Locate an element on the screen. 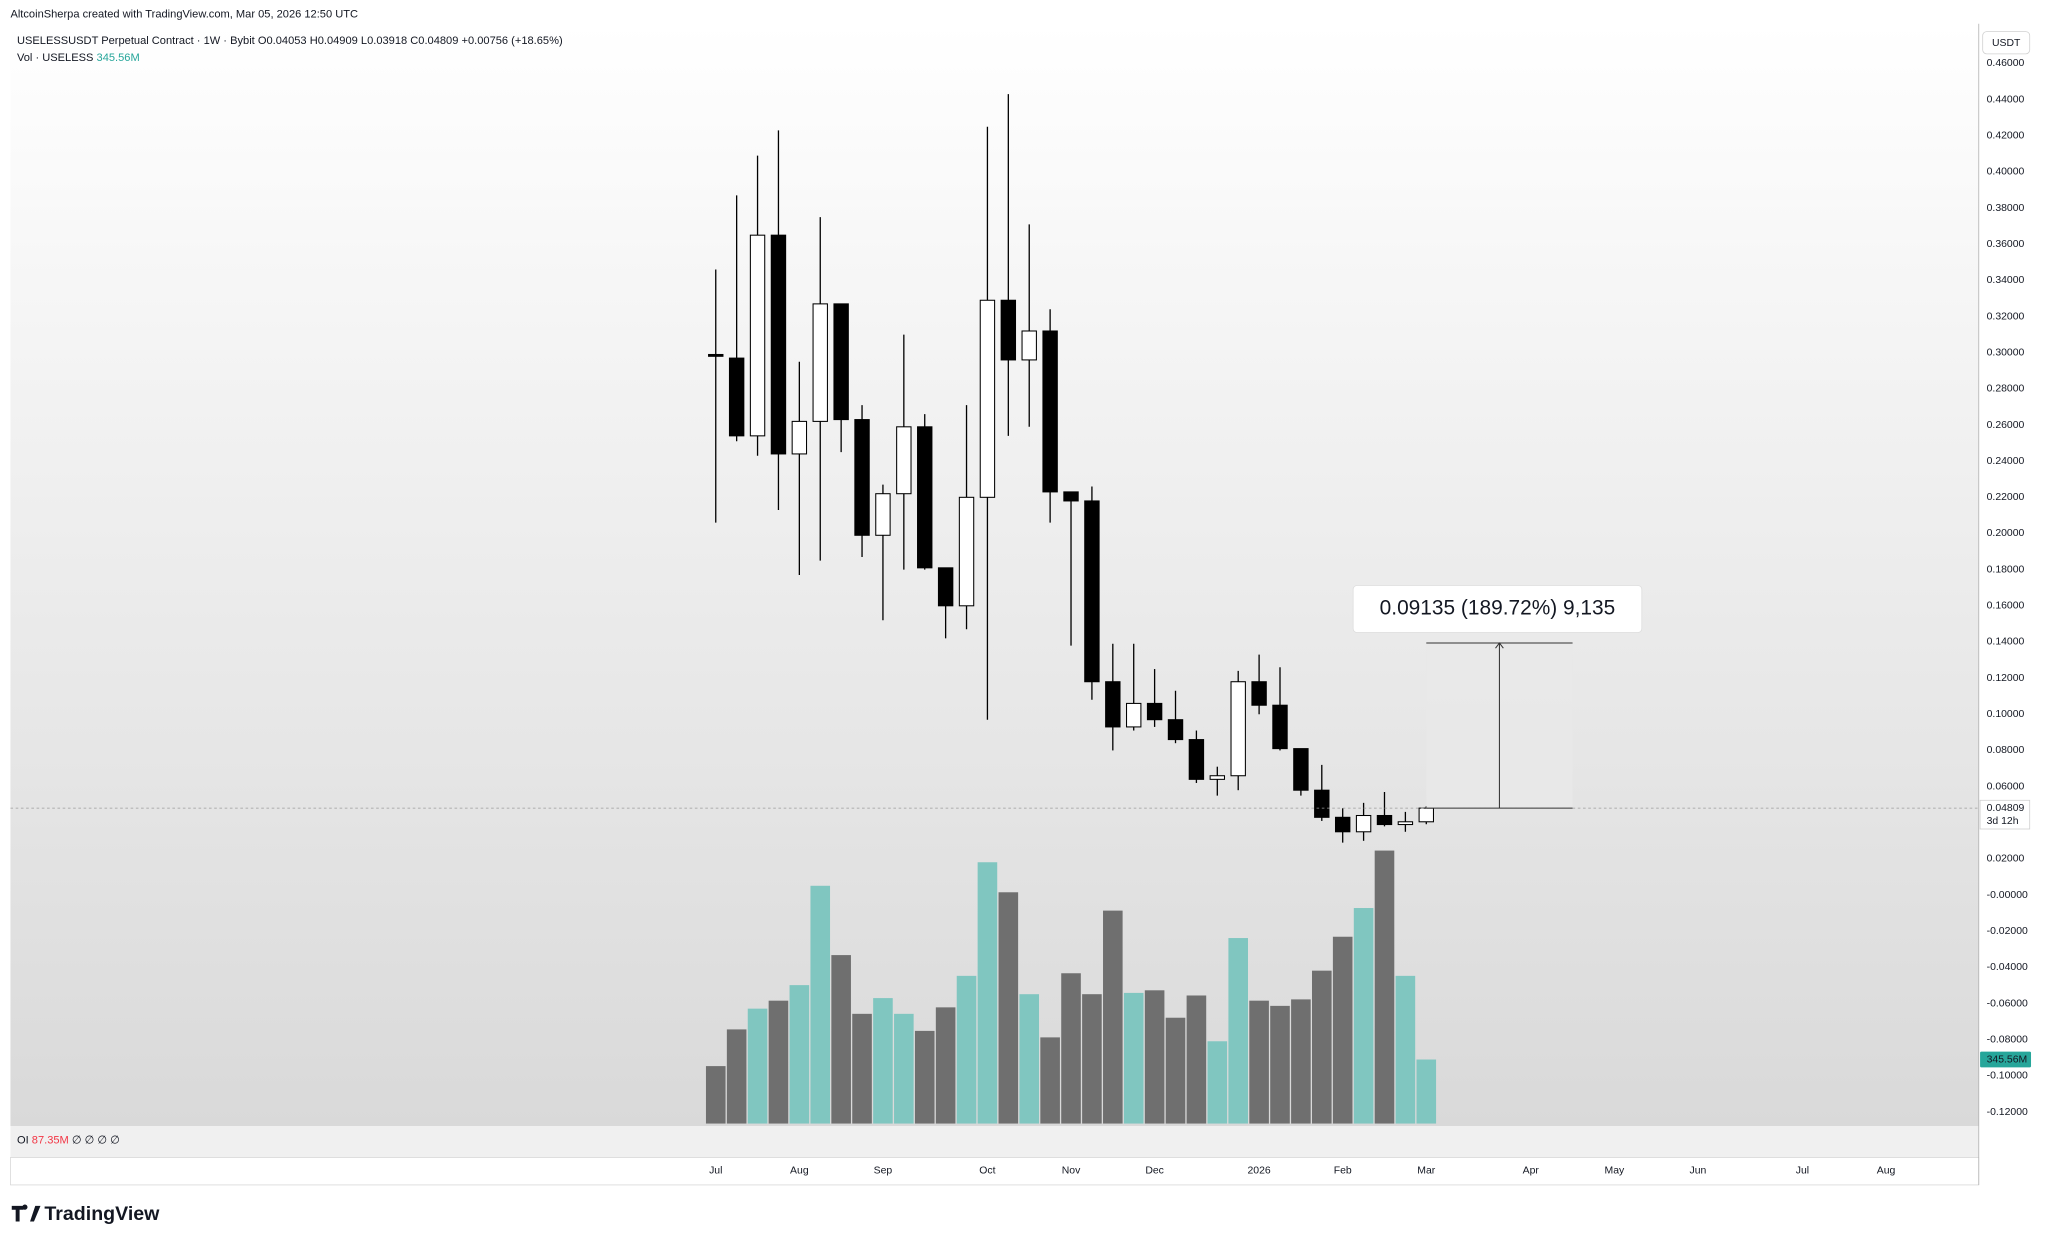 This screenshot has height=1244, width=2048. last-price-box is located at coordinates (2005, 814).